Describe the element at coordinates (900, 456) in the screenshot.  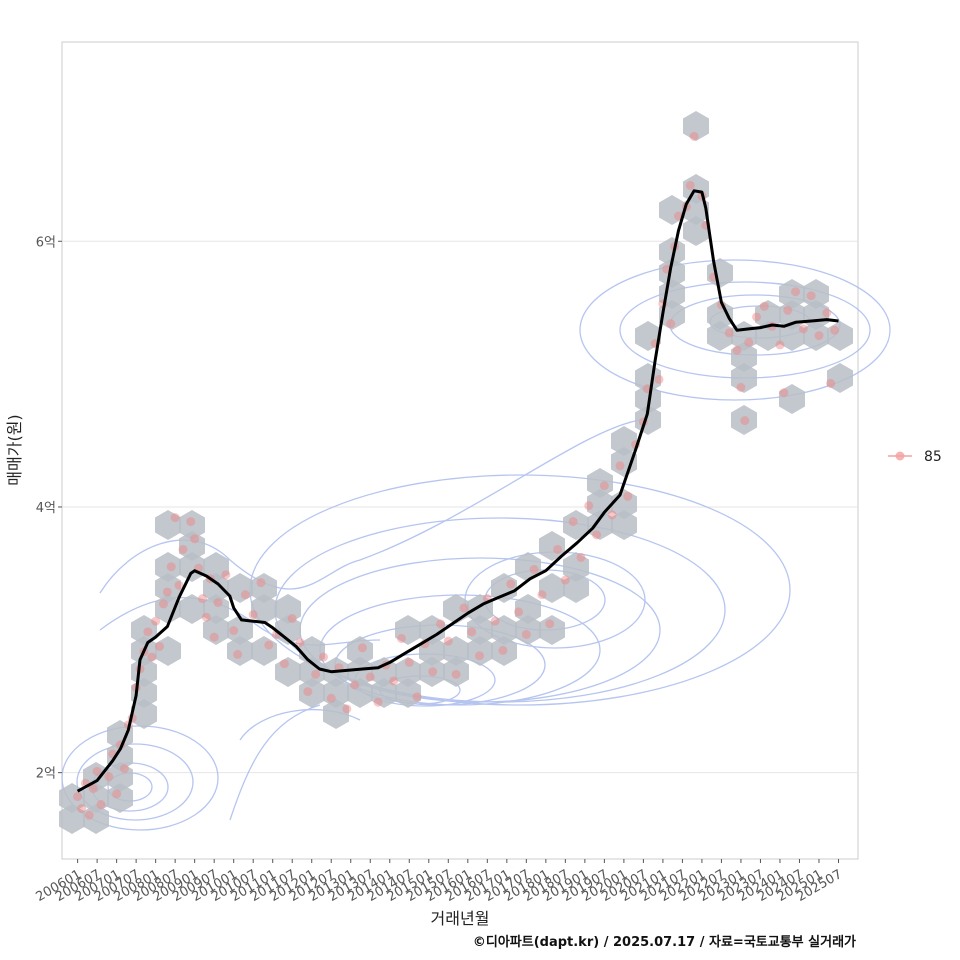
I see `legend-key-point` at that location.